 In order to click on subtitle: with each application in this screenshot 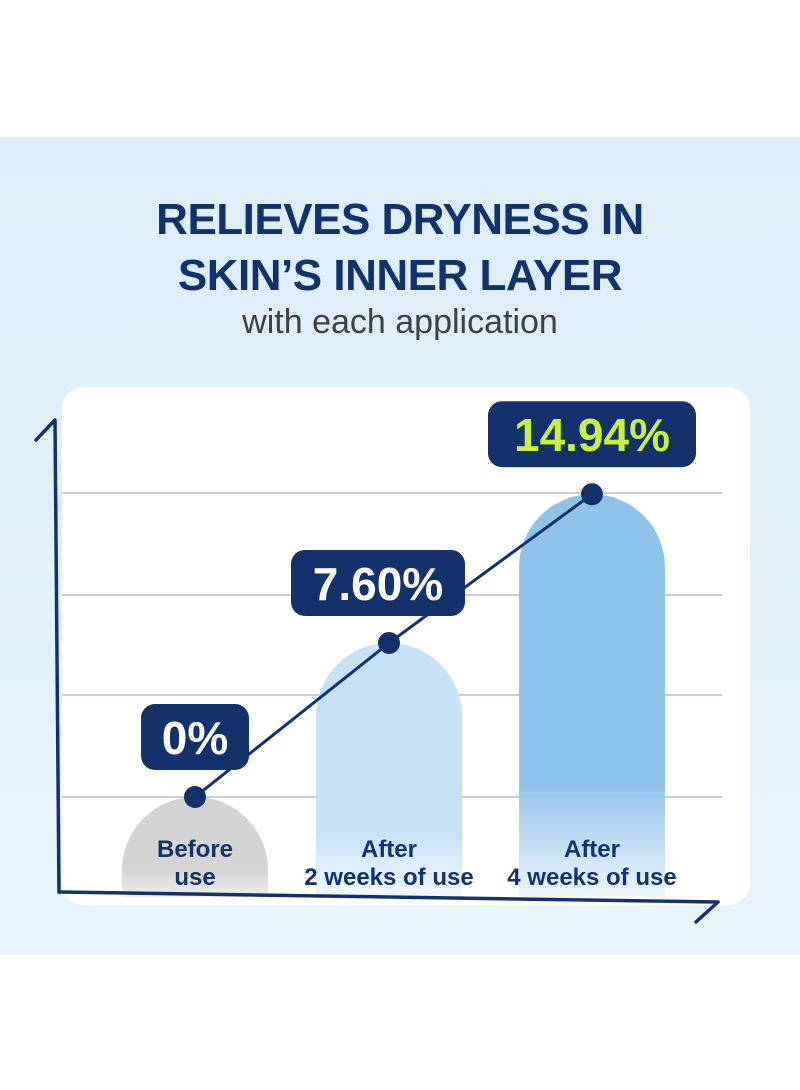, I will do `click(400, 322)`.